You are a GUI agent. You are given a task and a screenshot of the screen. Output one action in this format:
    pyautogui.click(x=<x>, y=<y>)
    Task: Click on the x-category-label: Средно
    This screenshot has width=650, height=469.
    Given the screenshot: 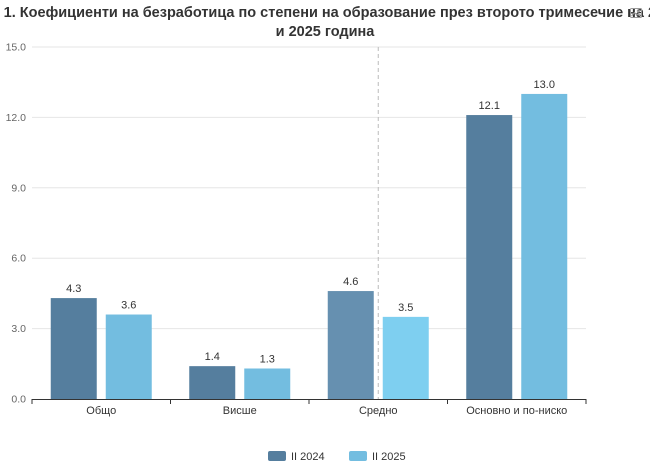 What is the action you would take?
    pyautogui.click(x=378, y=411)
    